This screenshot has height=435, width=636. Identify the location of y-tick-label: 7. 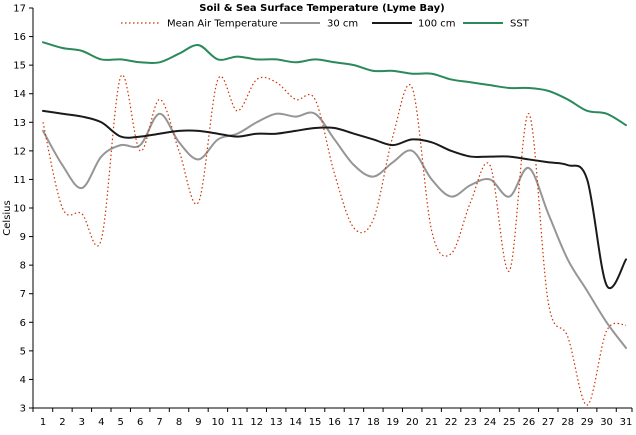
(23, 294).